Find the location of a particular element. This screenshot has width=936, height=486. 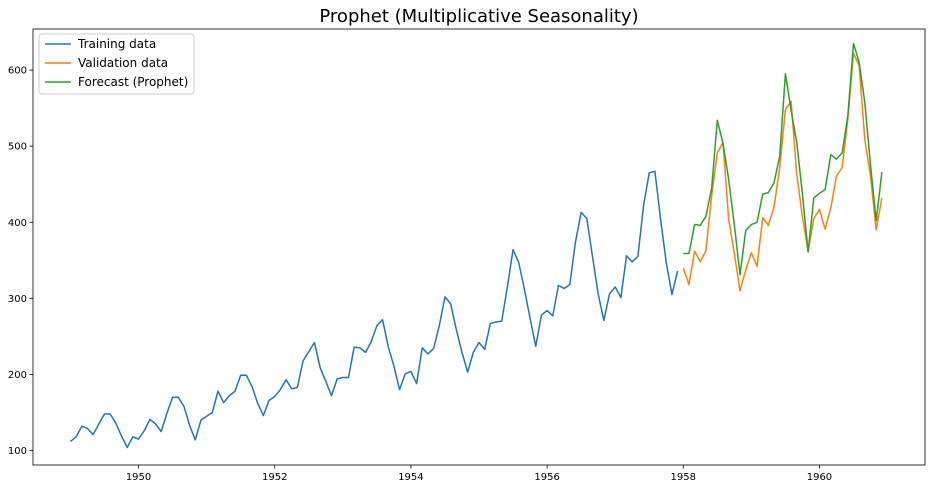

y-tick-label: 100 is located at coordinates (17, 451).